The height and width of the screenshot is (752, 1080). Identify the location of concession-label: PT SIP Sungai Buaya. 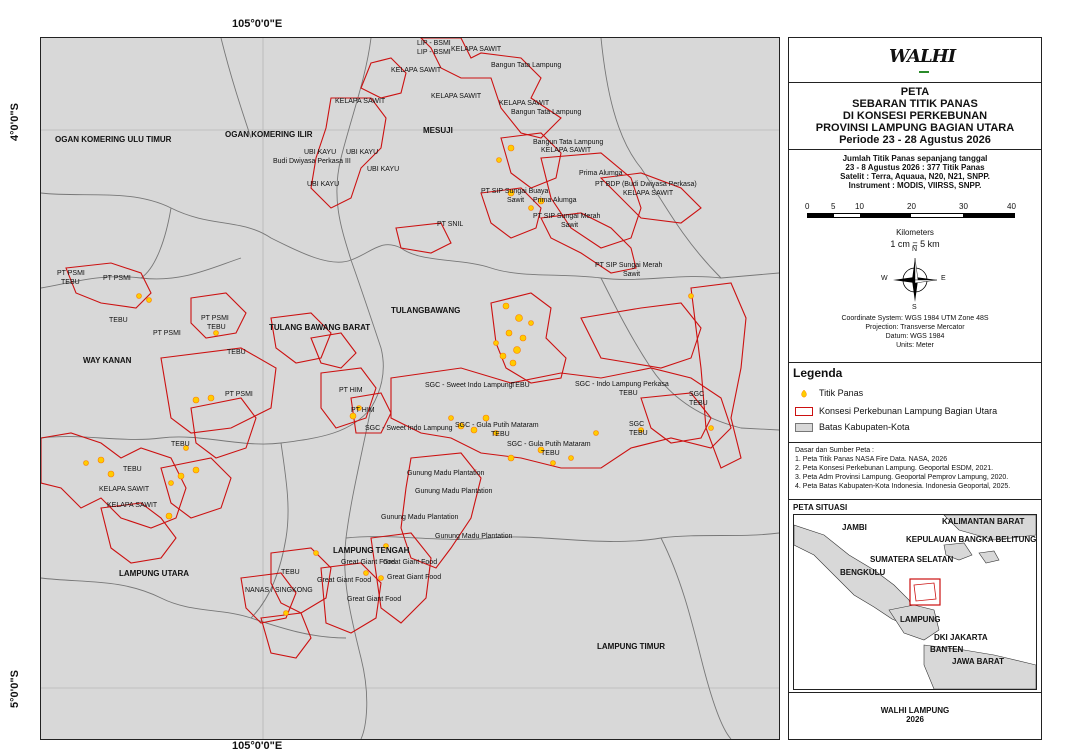
(515, 191).